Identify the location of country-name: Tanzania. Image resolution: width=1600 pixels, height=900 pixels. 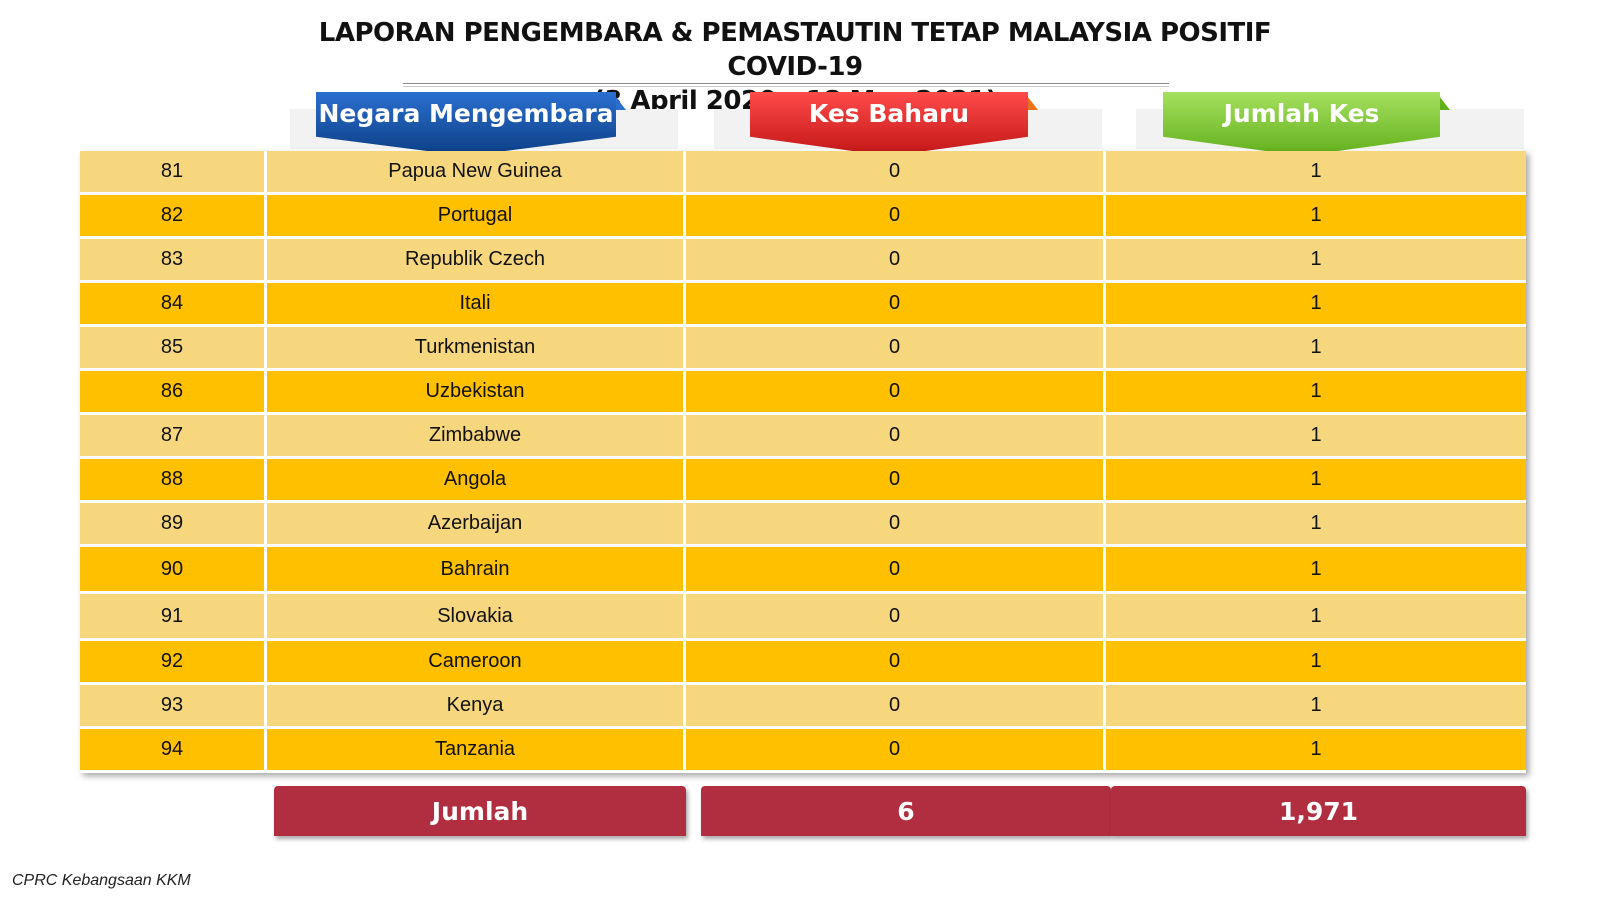
(476, 749).